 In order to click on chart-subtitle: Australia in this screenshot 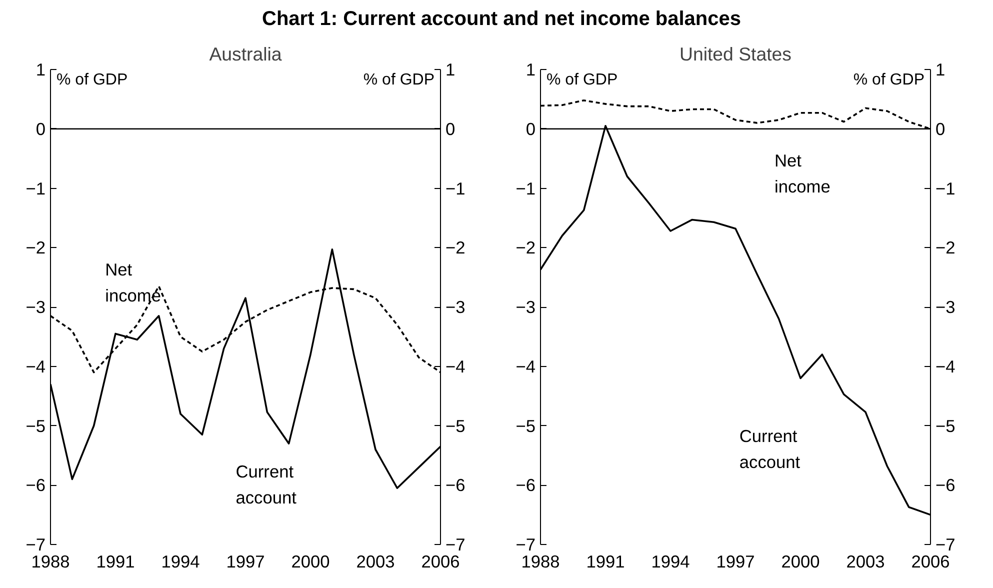, I will do `click(245, 54)`.